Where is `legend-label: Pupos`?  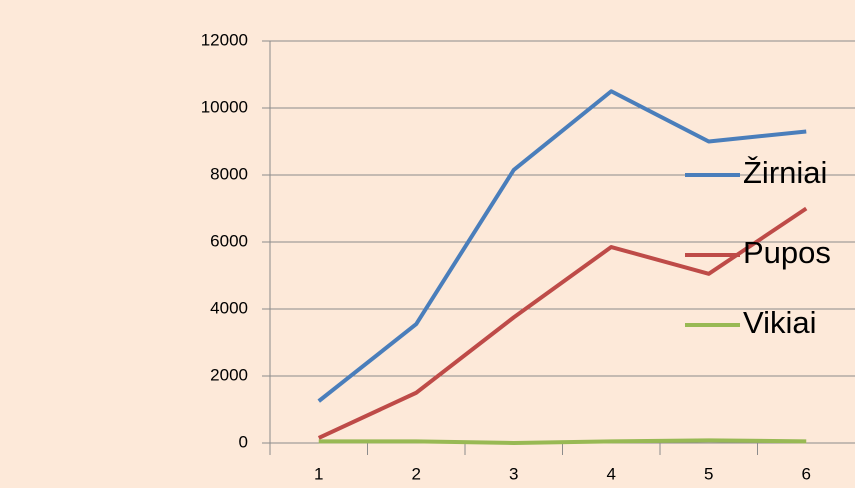 legend-label: Pupos is located at coordinates (787, 252).